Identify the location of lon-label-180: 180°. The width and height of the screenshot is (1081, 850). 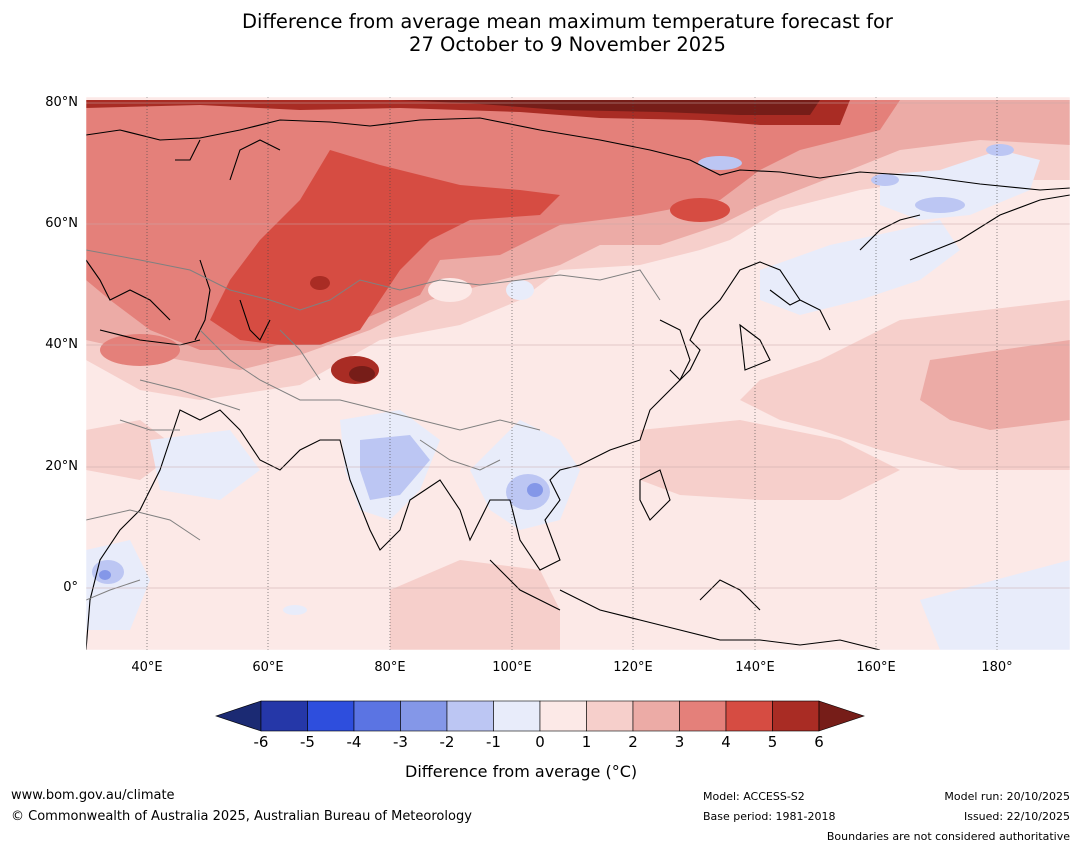
(997, 667).